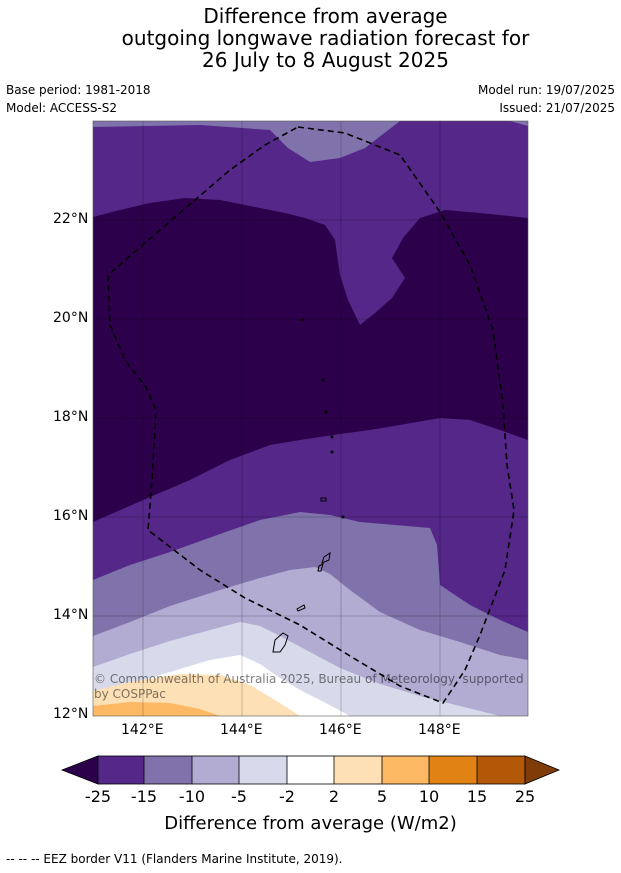 This screenshot has height=873, width=621. Describe the element at coordinates (71, 318) in the screenshot. I see `lat-label-20n: 20°N` at that location.